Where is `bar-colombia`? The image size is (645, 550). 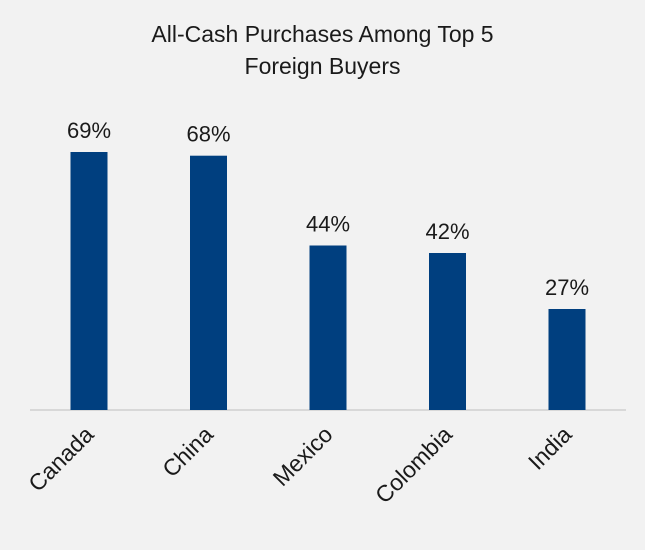
bar-colombia is located at coordinates (447, 331).